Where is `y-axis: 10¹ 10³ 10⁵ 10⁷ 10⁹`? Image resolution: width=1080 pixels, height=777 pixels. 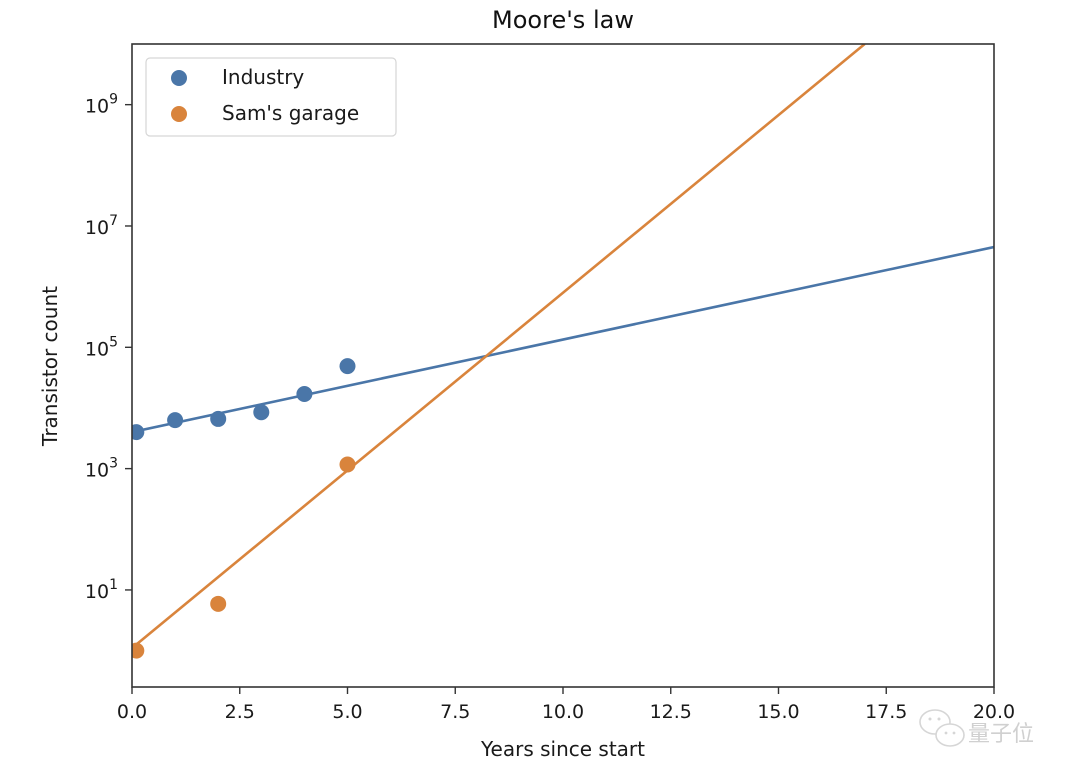 y-axis: 10¹ 10³ 10⁵ 10⁷ 10⁹ is located at coordinates (108, 347).